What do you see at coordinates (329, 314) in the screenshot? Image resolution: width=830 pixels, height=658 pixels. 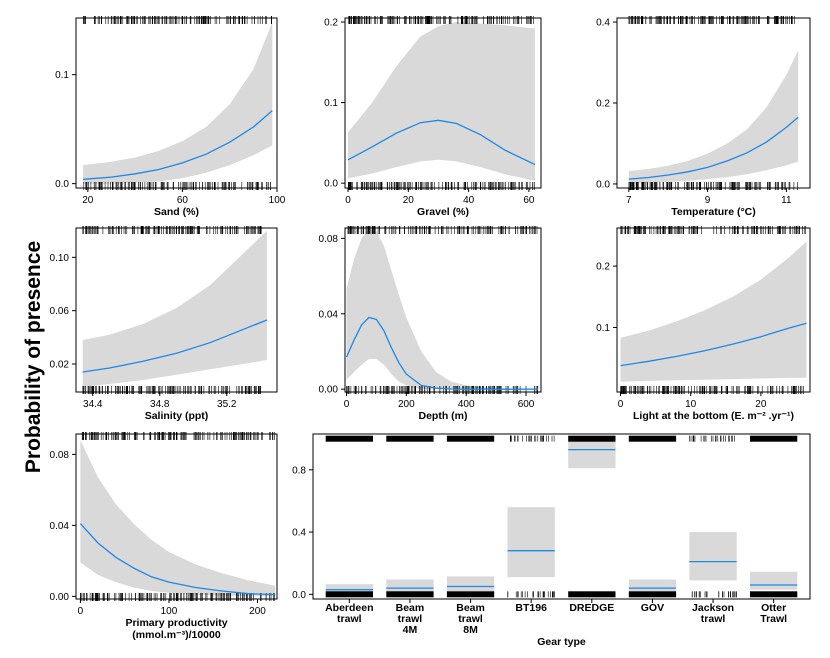 I see `depth-y-tick-label: 0.04` at bounding box center [329, 314].